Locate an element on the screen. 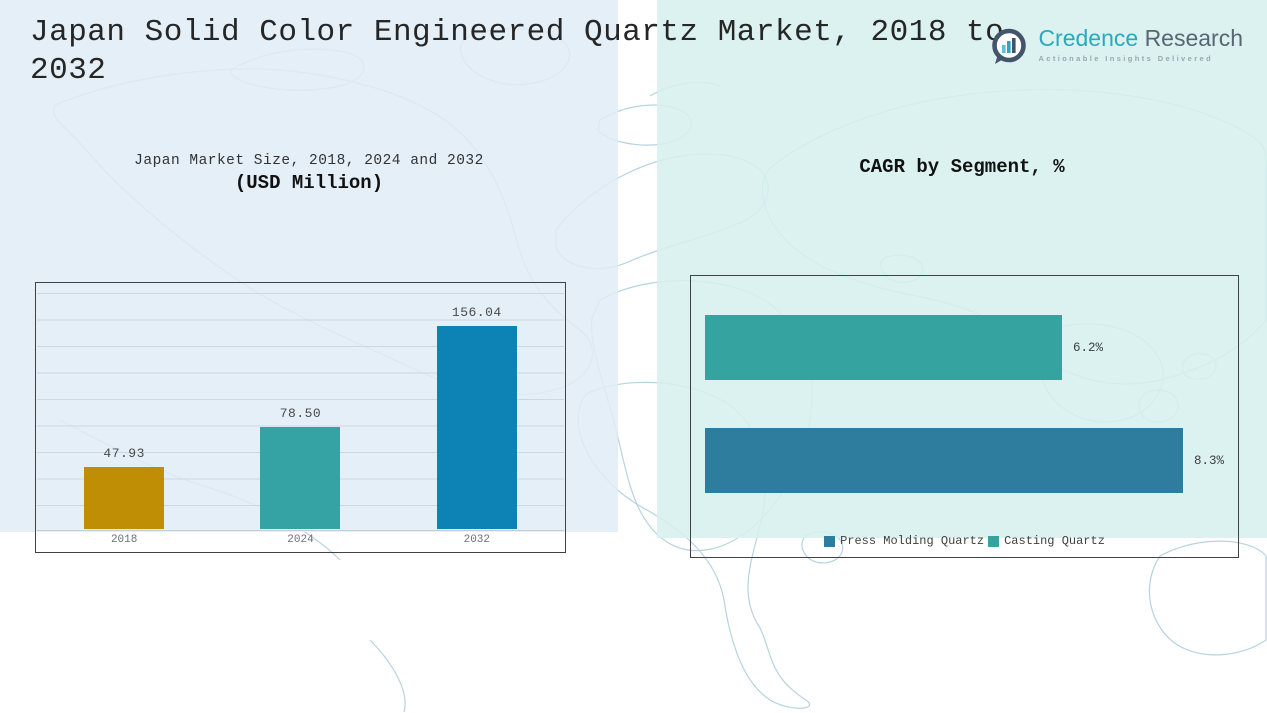 Image resolution: width=1267 pixels, height=713 pixels. logo-brand-name: Credence Research is located at coordinates (1140, 38).